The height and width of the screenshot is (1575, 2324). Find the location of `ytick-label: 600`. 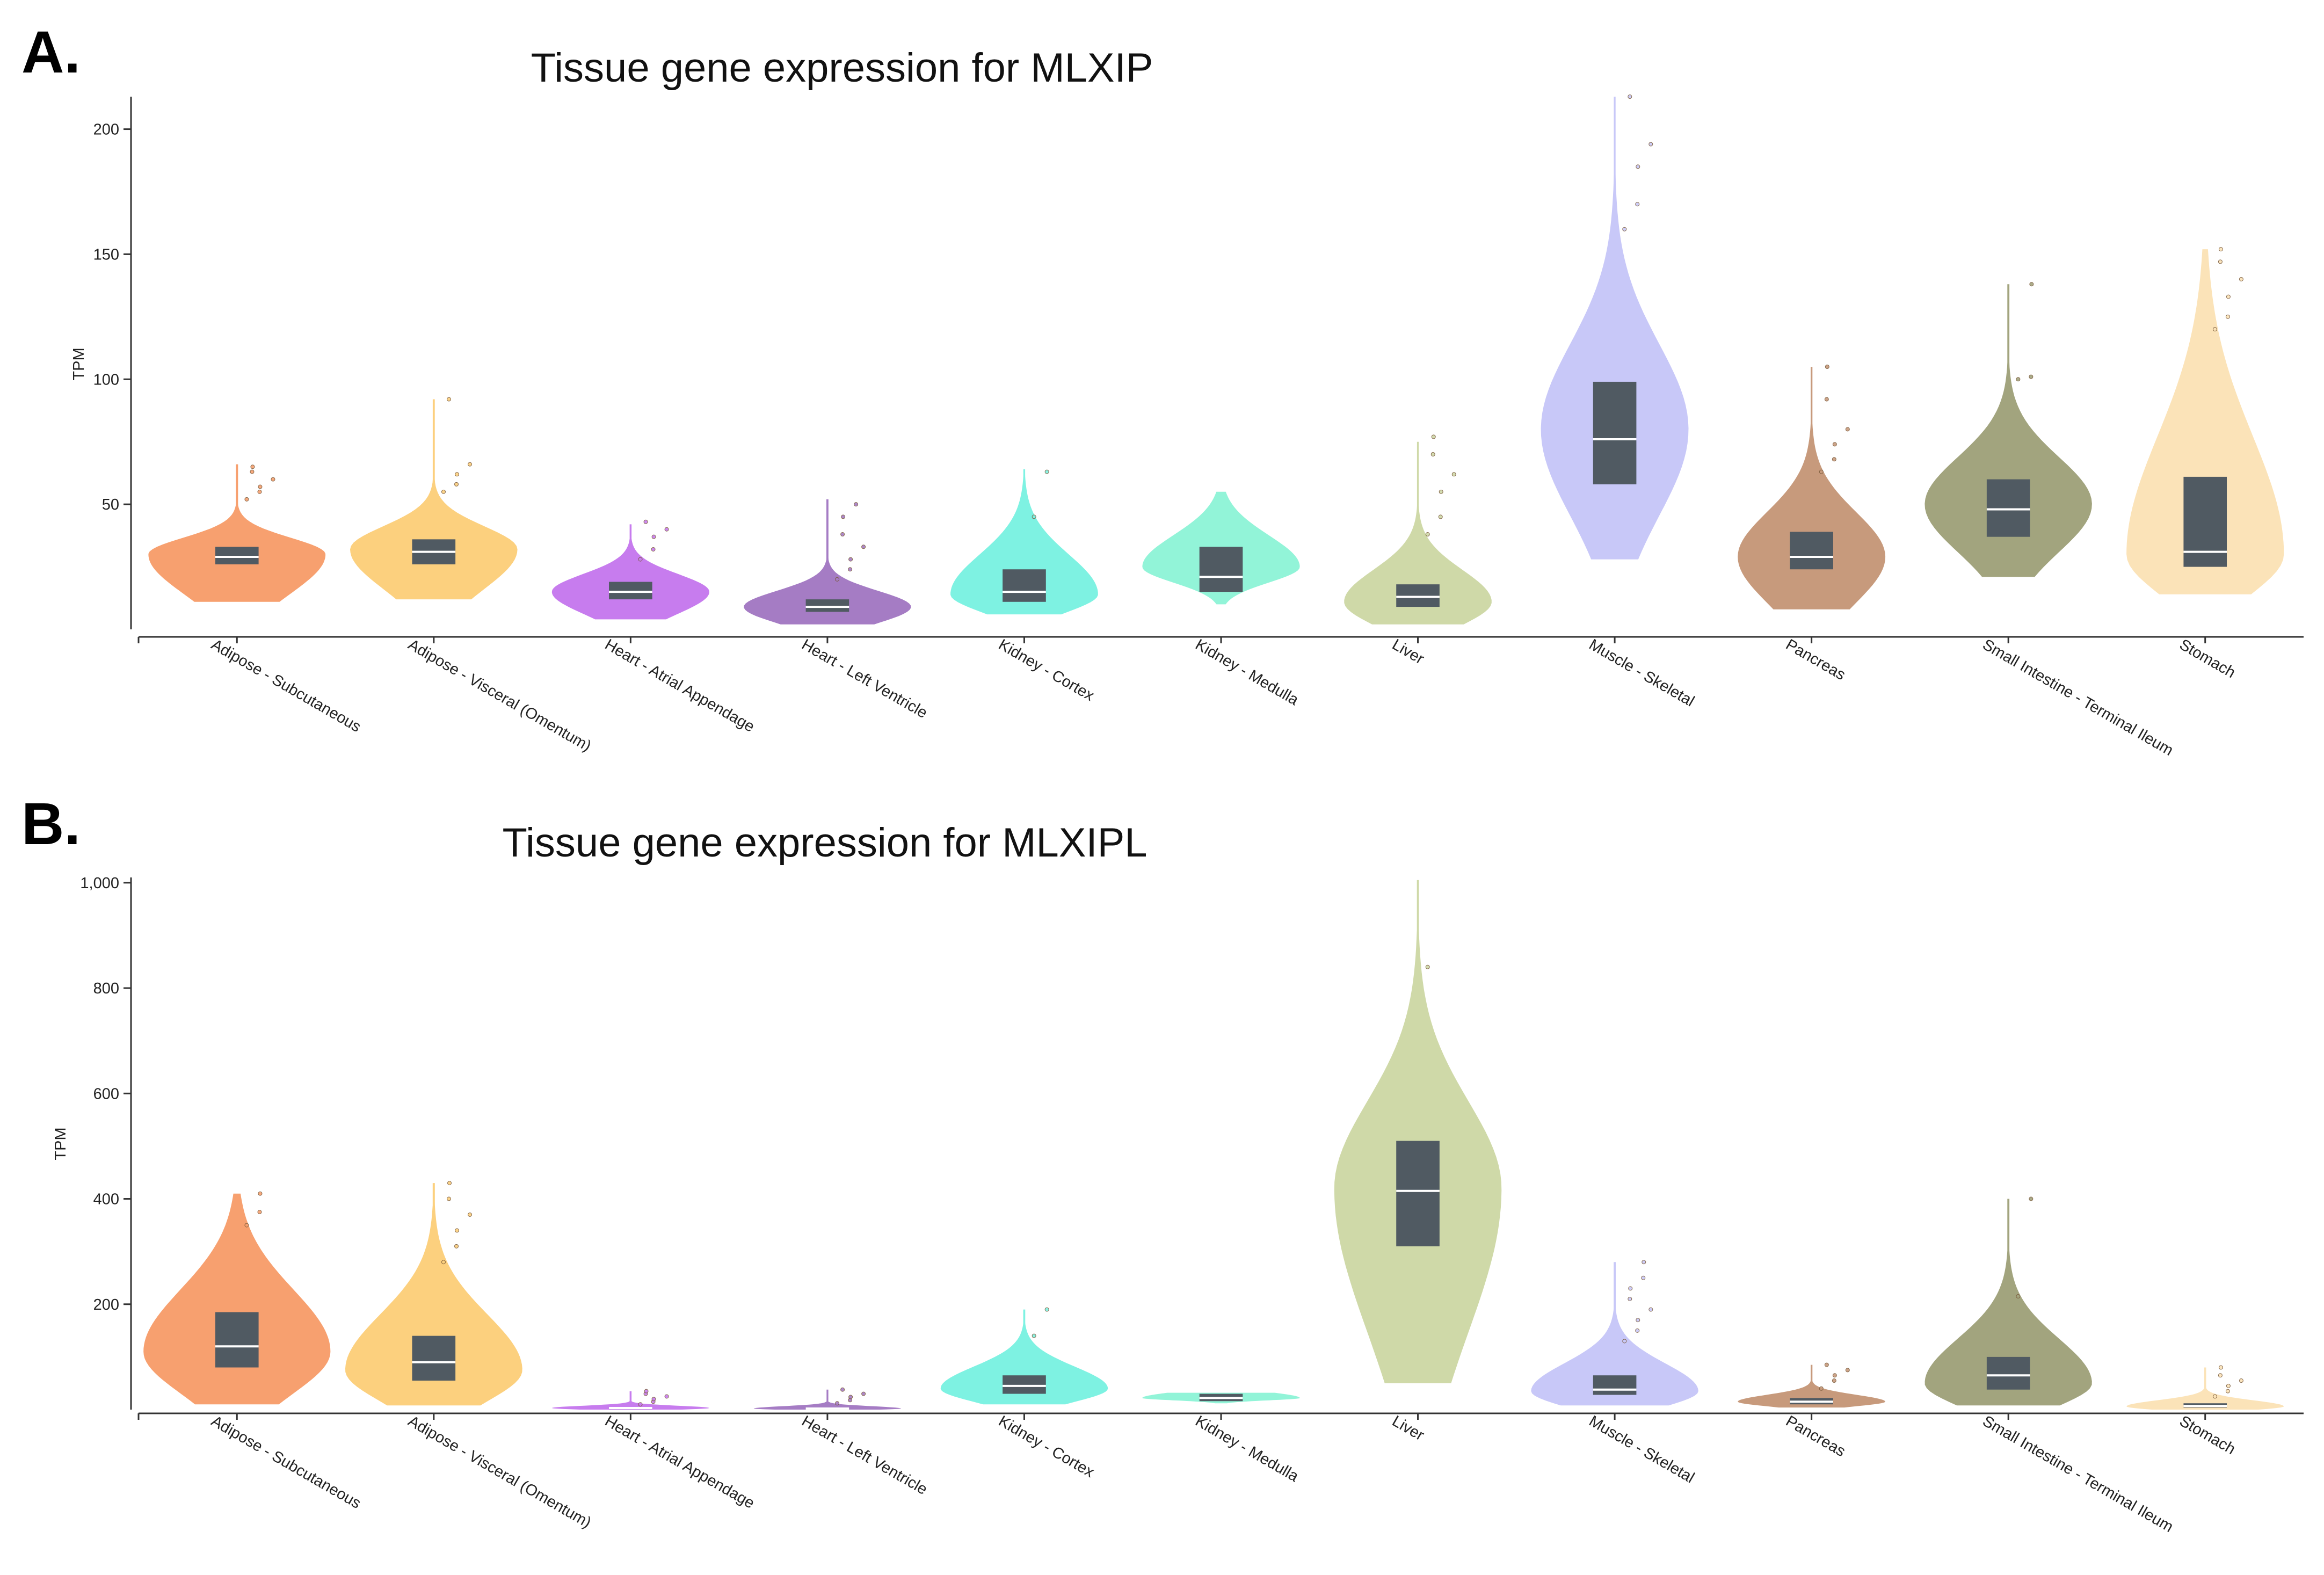

ytick-label: 600 is located at coordinates (106, 1093).